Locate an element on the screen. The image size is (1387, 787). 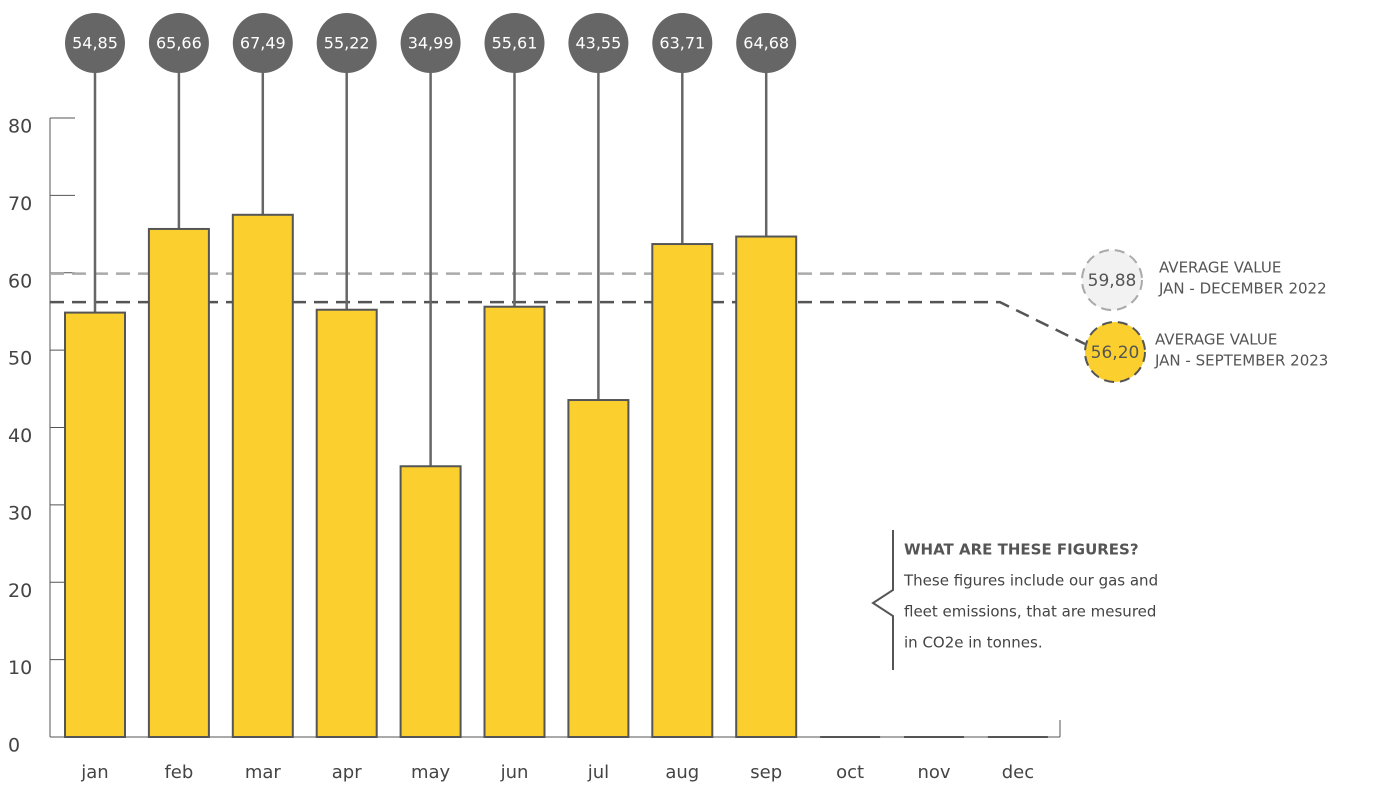
average-label: 56,20 is located at coordinates (1115, 353).